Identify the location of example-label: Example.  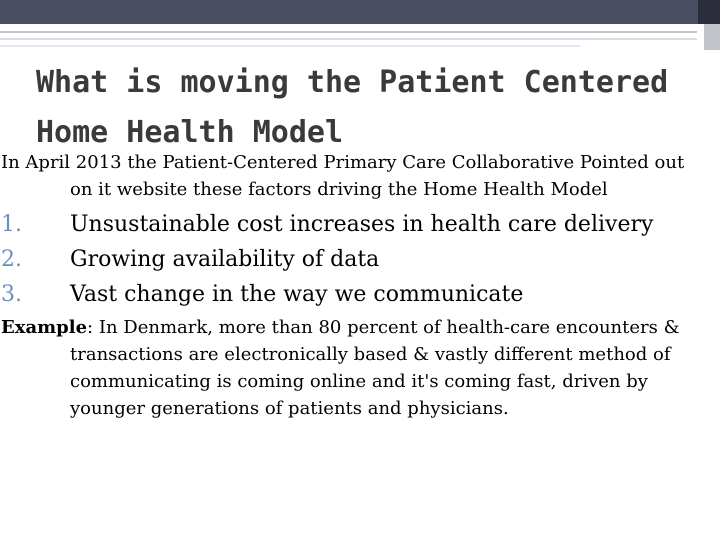
(44, 327).